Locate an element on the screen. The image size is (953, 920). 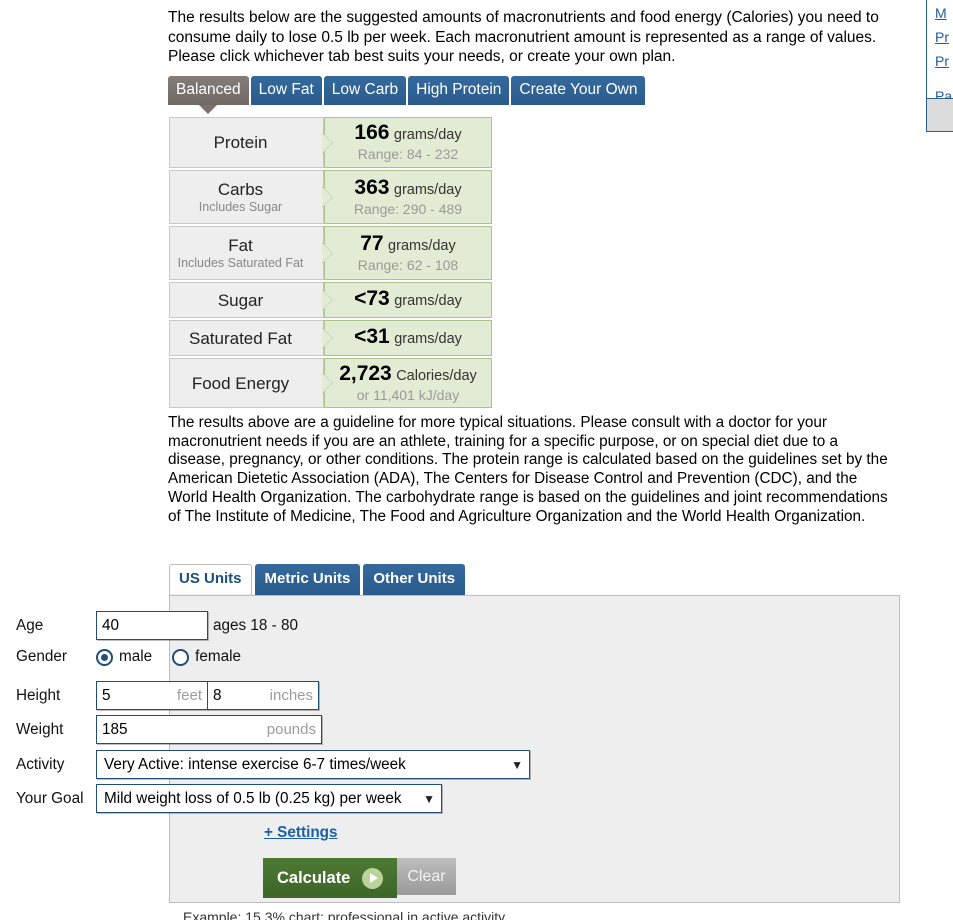
gender-label: Gender is located at coordinates (42, 656).